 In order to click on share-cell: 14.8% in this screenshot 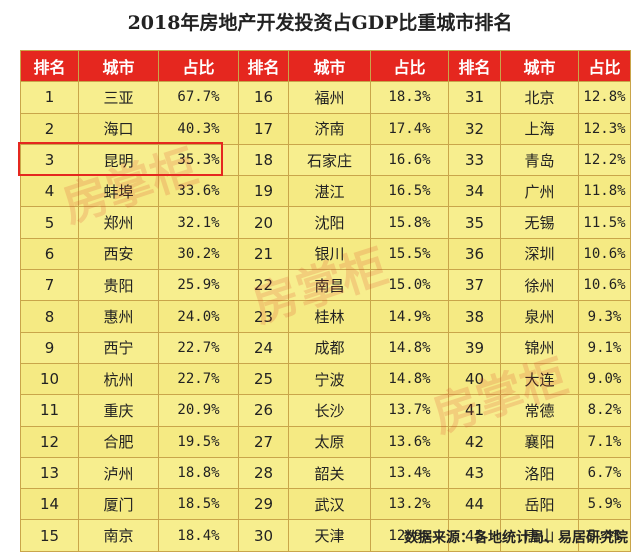, I will do `click(409, 347)`.